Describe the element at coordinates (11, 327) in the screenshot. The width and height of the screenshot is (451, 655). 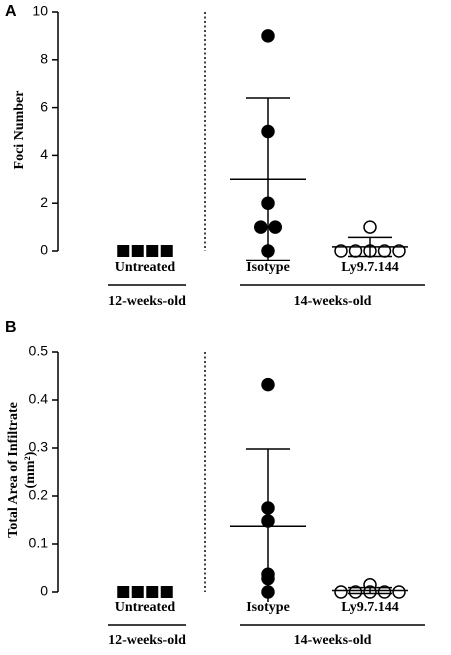
I see `panel-label: B` at that location.